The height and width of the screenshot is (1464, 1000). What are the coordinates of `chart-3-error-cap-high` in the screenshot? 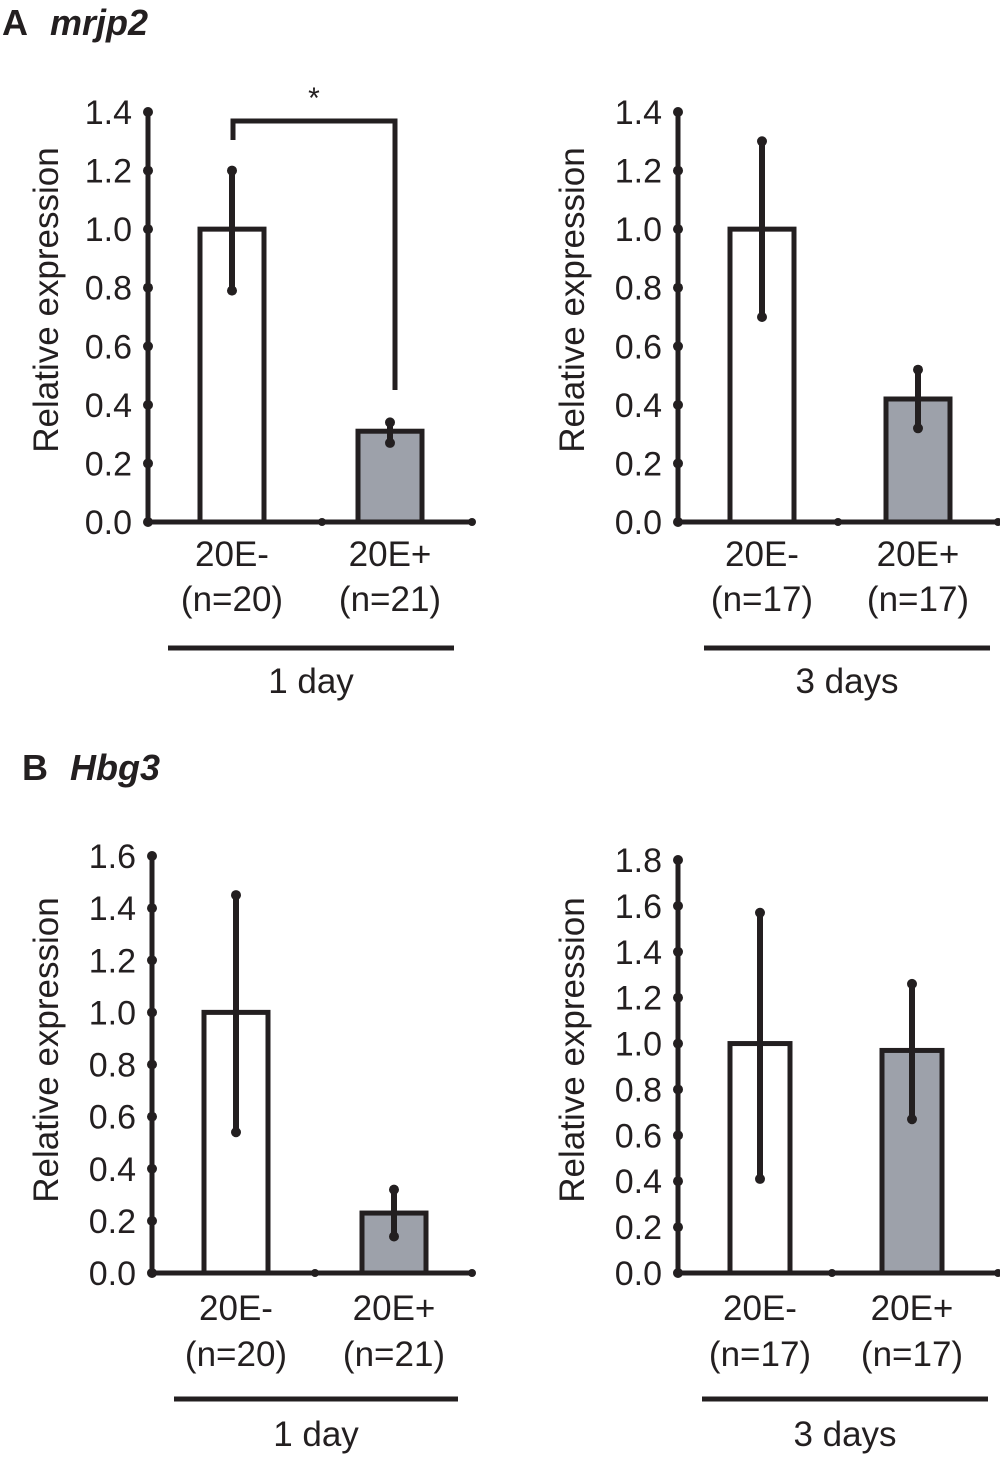 It's located at (236, 895).